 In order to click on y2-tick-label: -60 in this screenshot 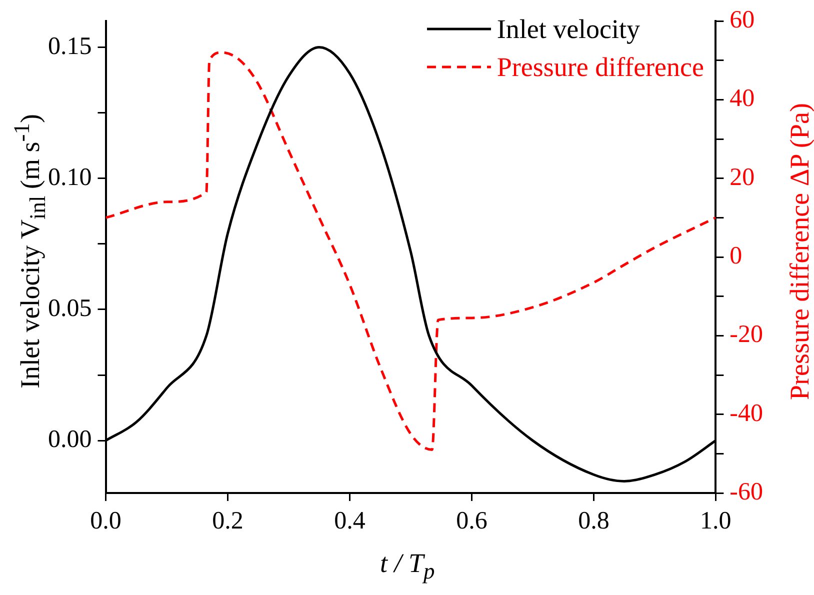, I will do `click(747, 492)`.